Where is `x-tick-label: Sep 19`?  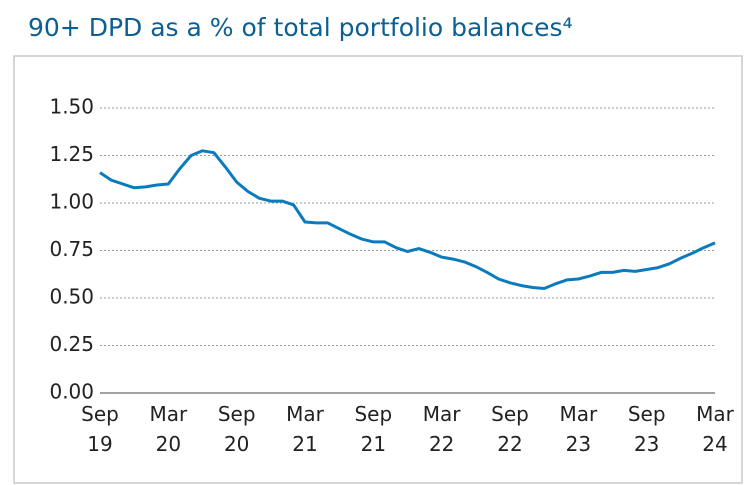
x-tick-label: Sep 19 is located at coordinates (100, 429).